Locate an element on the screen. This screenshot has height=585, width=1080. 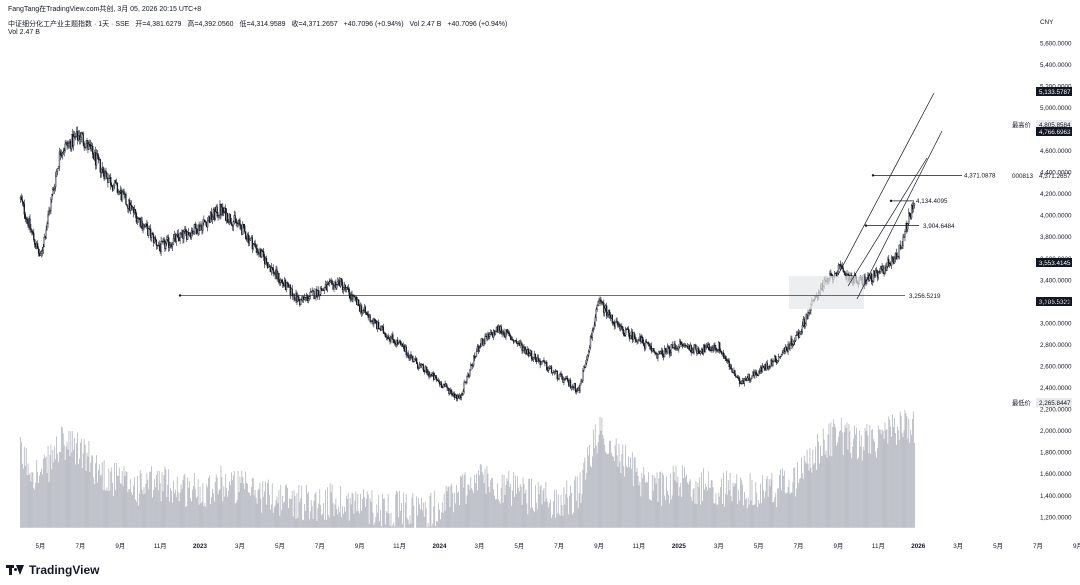
price-tick-label: 4,800.0000 is located at coordinates (1056, 129).